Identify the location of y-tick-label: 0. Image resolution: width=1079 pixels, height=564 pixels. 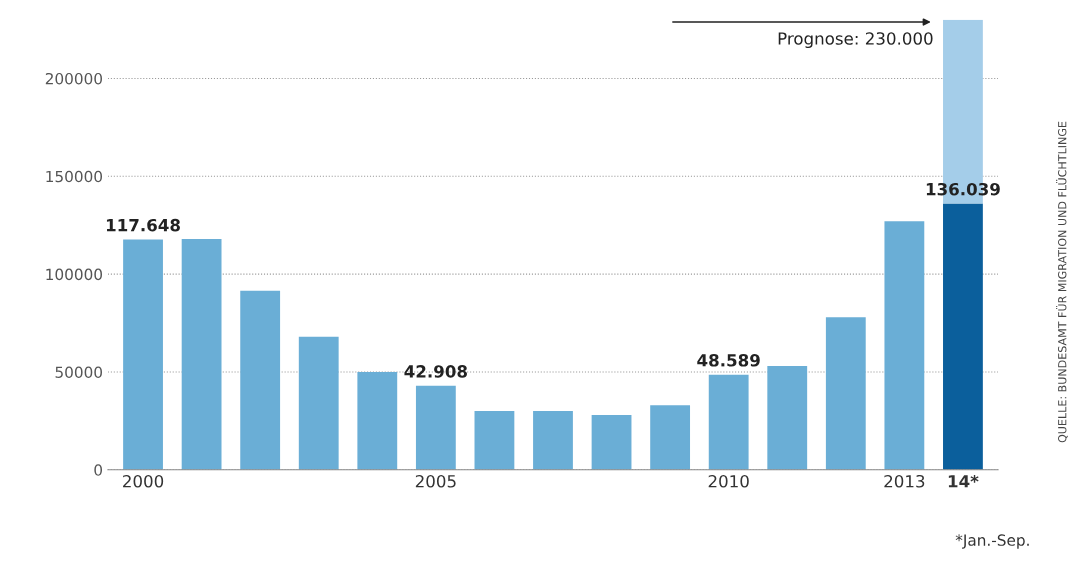
(98, 470).